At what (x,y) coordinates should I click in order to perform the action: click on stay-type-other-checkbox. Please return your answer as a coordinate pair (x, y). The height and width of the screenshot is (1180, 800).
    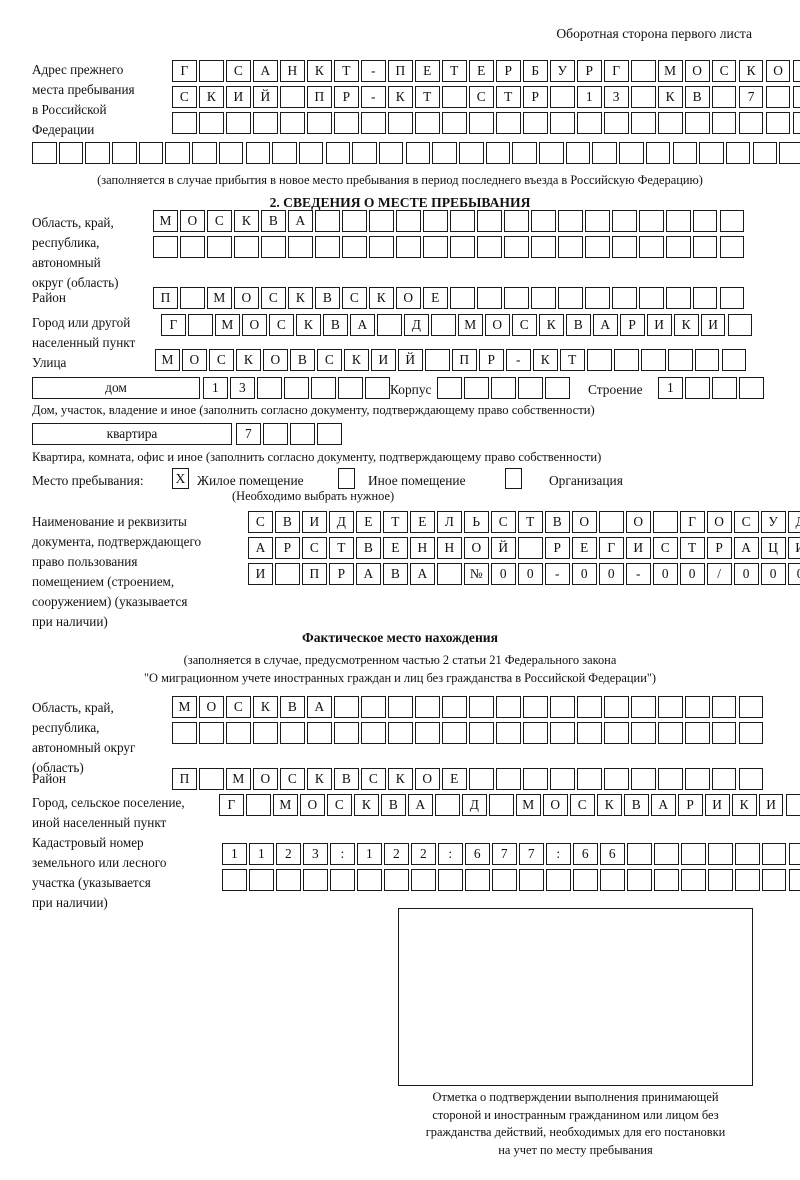
    Looking at the image, I should click on (346, 478).